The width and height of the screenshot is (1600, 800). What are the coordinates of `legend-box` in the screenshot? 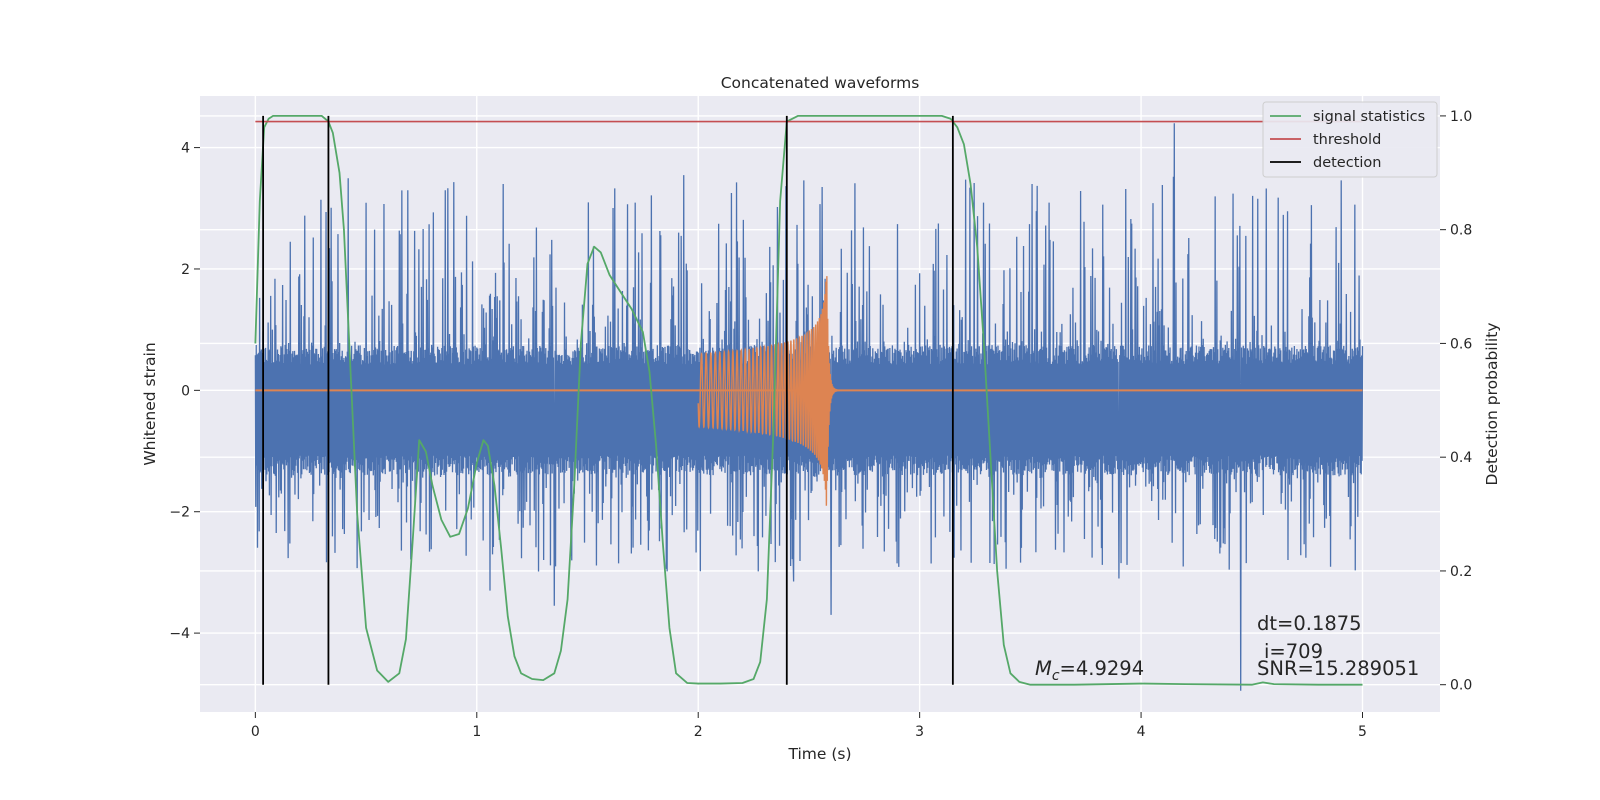 It's located at (1350, 139).